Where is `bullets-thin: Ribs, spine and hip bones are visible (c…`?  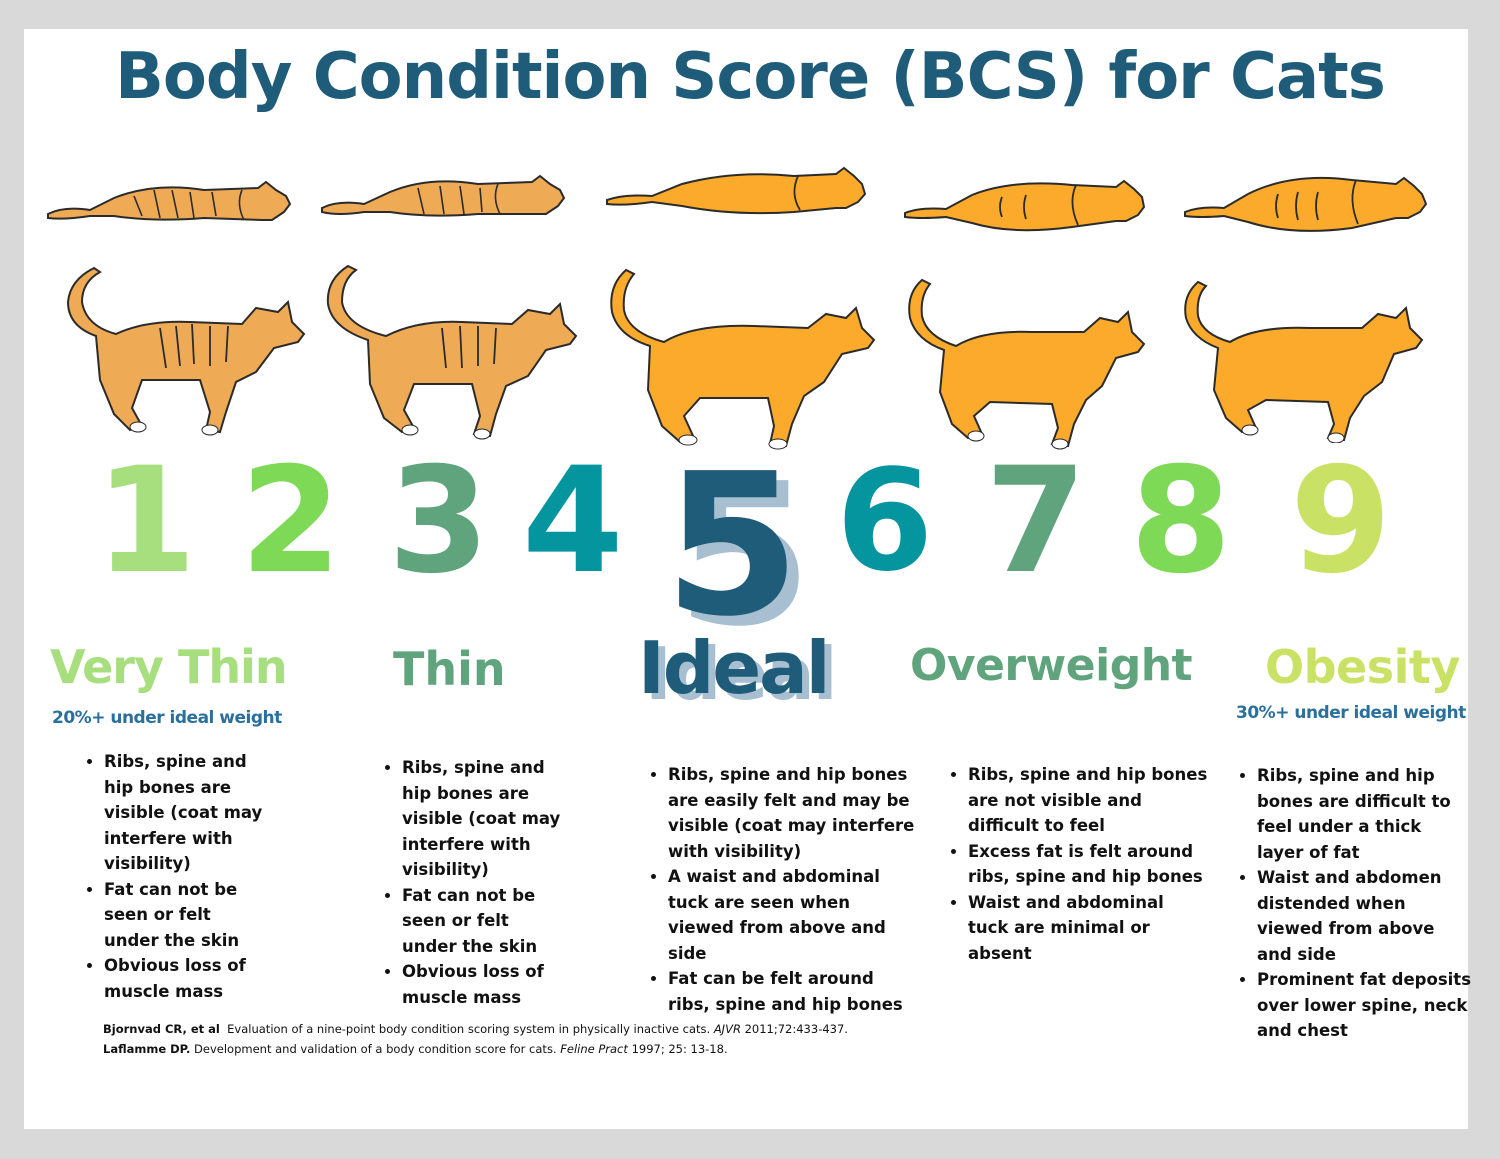
bullets-thin: Ribs, spine and hip bones are visible (c… is located at coordinates (471, 882).